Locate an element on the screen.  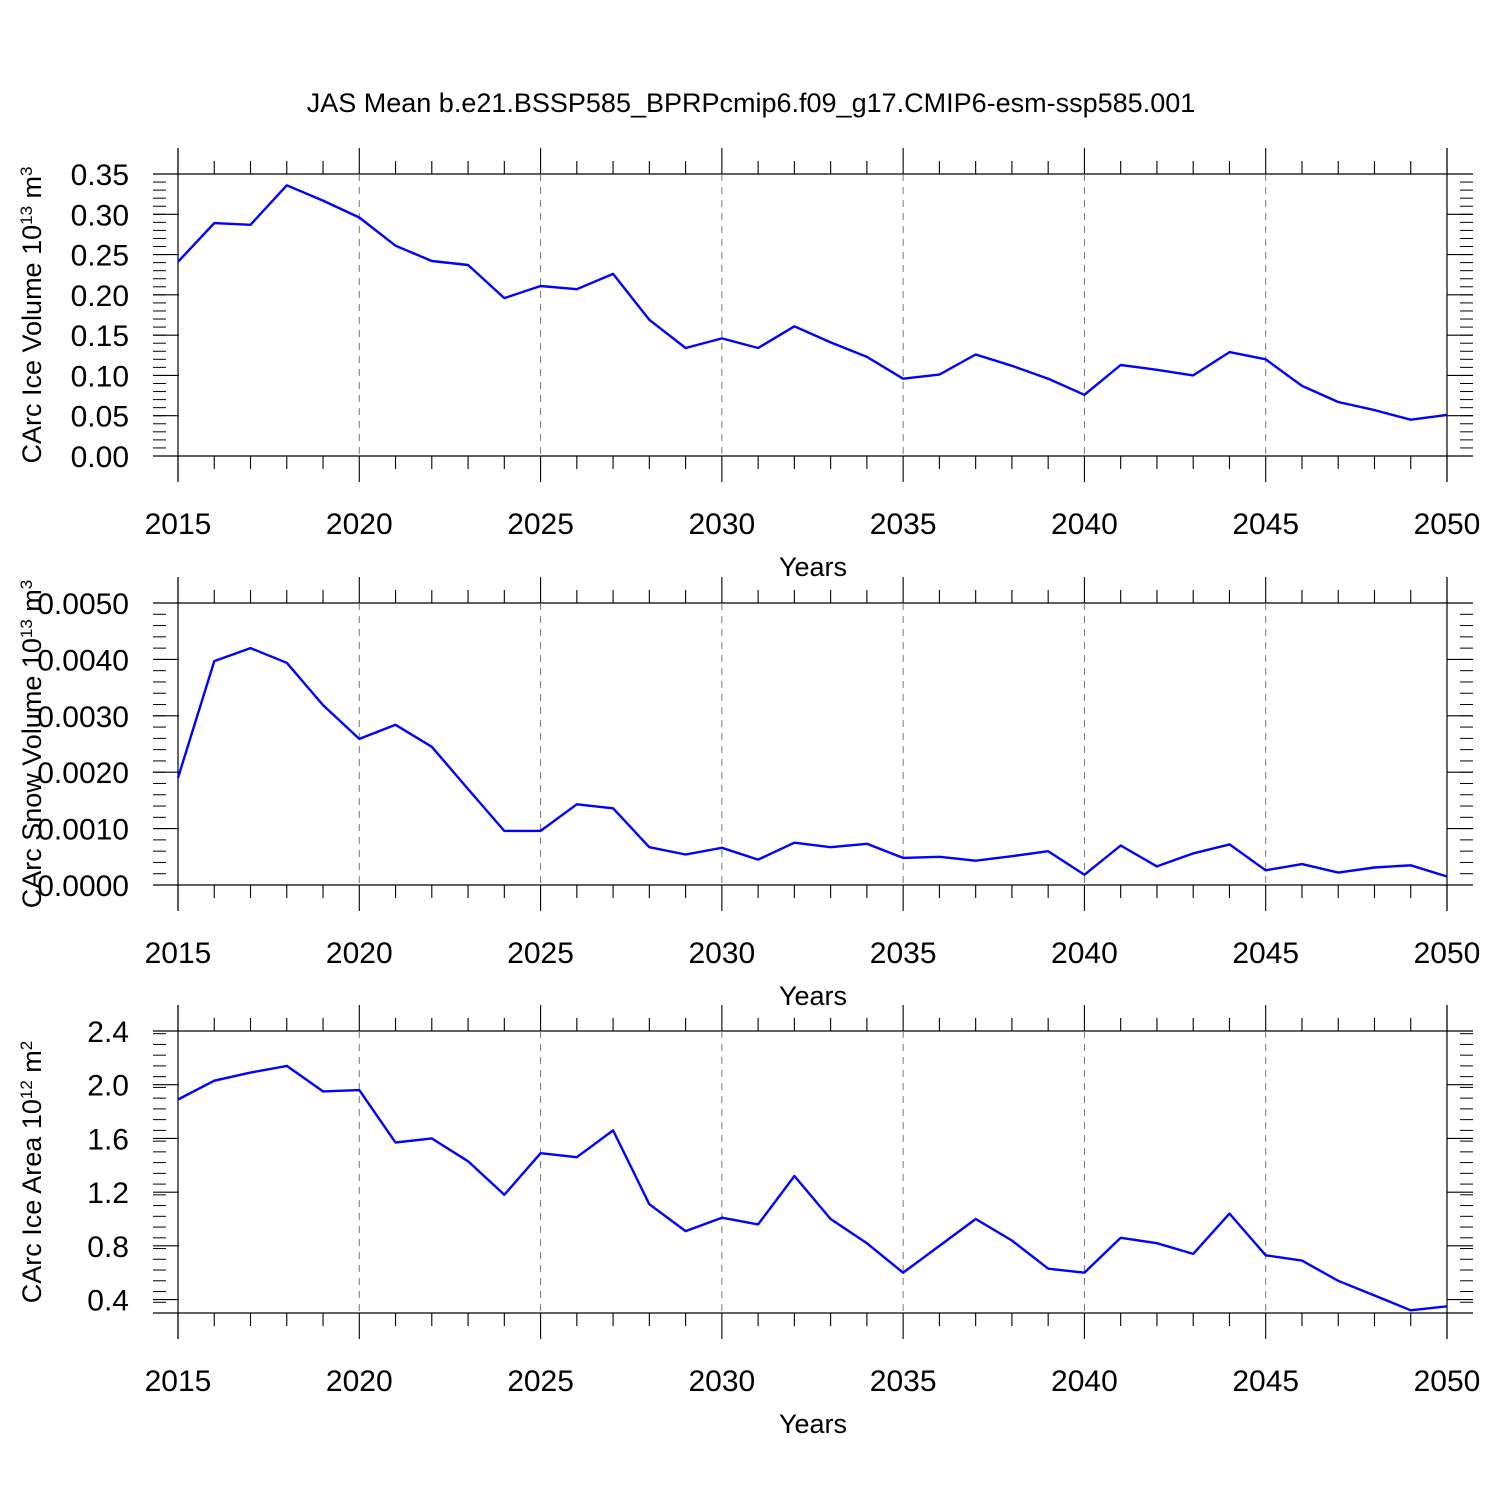
y-tick-label: 0.35 is located at coordinates (100, 175).